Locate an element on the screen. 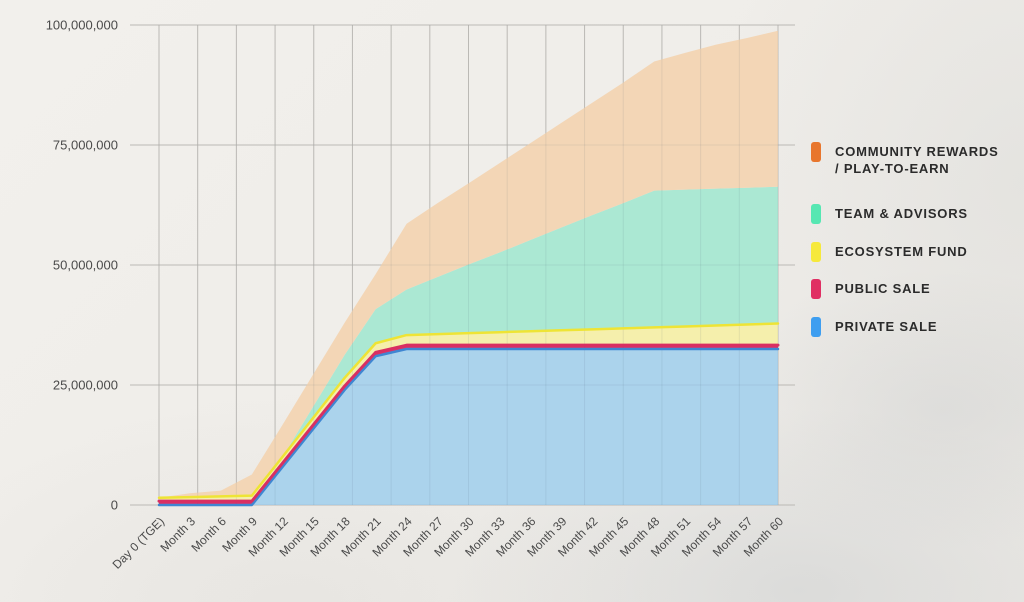  legend-label-line: ECOSYSTEM FUND is located at coordinates (901, 251).